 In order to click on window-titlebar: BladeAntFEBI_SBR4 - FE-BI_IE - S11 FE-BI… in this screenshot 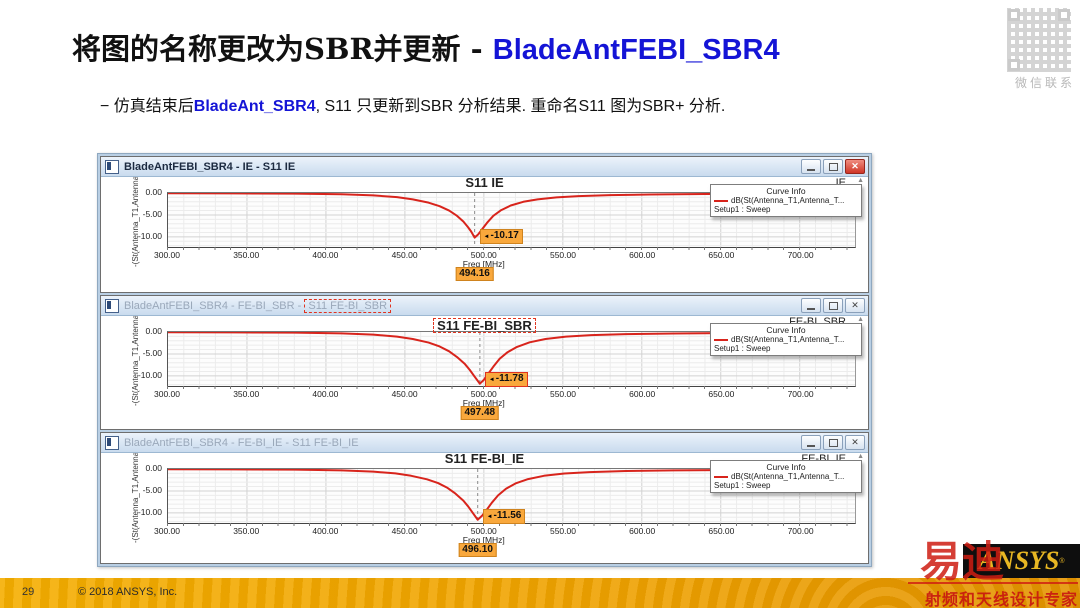, I will do `click(484, 443)`.